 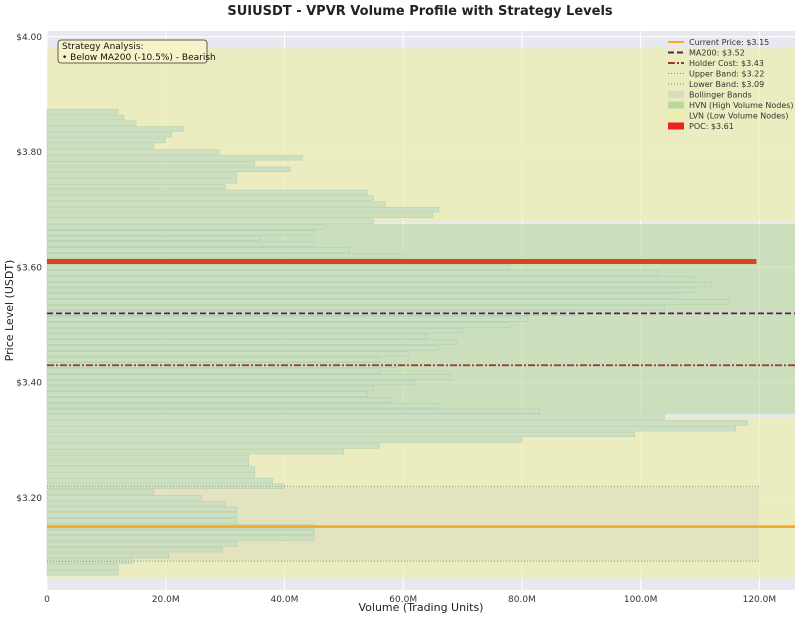 I want to click on x-tick-label: 80.0M, so click(x=522, y=600).